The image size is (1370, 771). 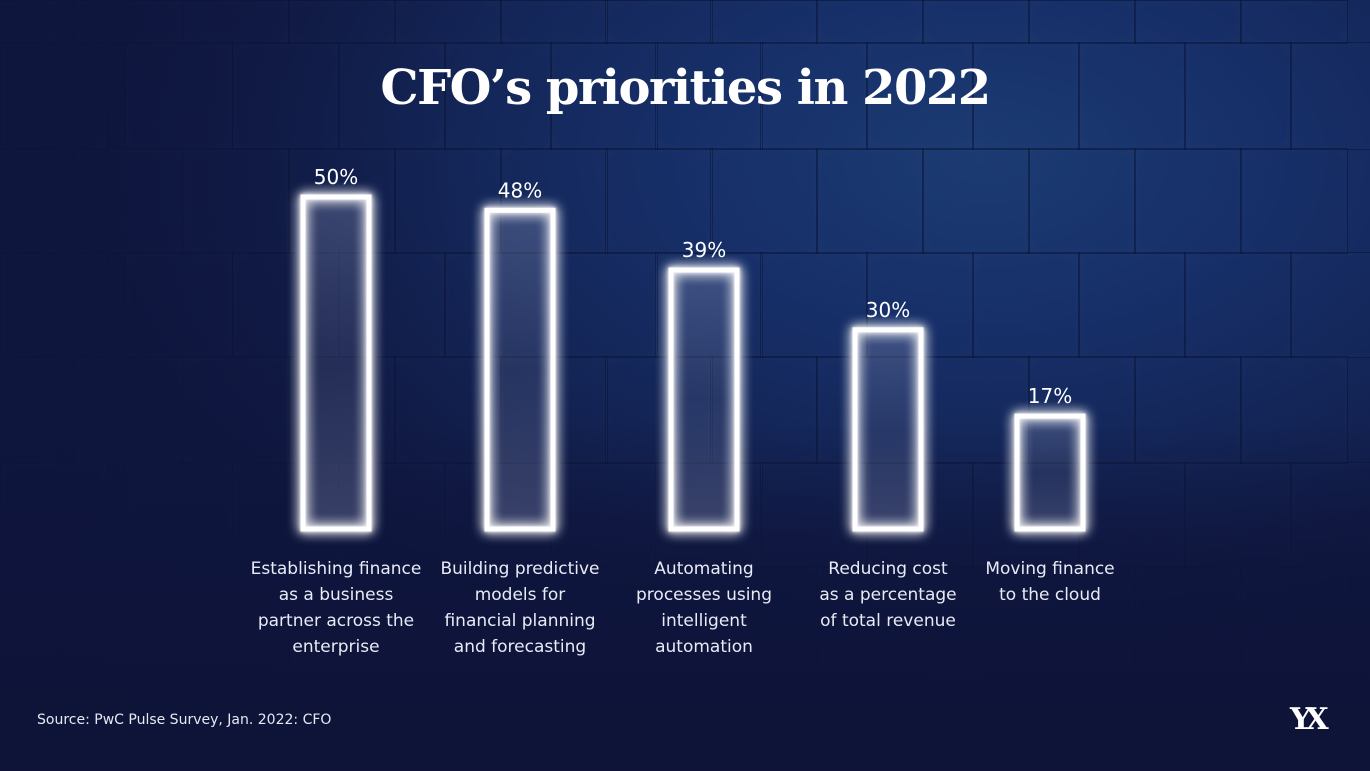 What do you see at coordinates (888, 569) in the screenshot?
I see `category-label-line: Reducing cost` at bounding box center [888, 569].